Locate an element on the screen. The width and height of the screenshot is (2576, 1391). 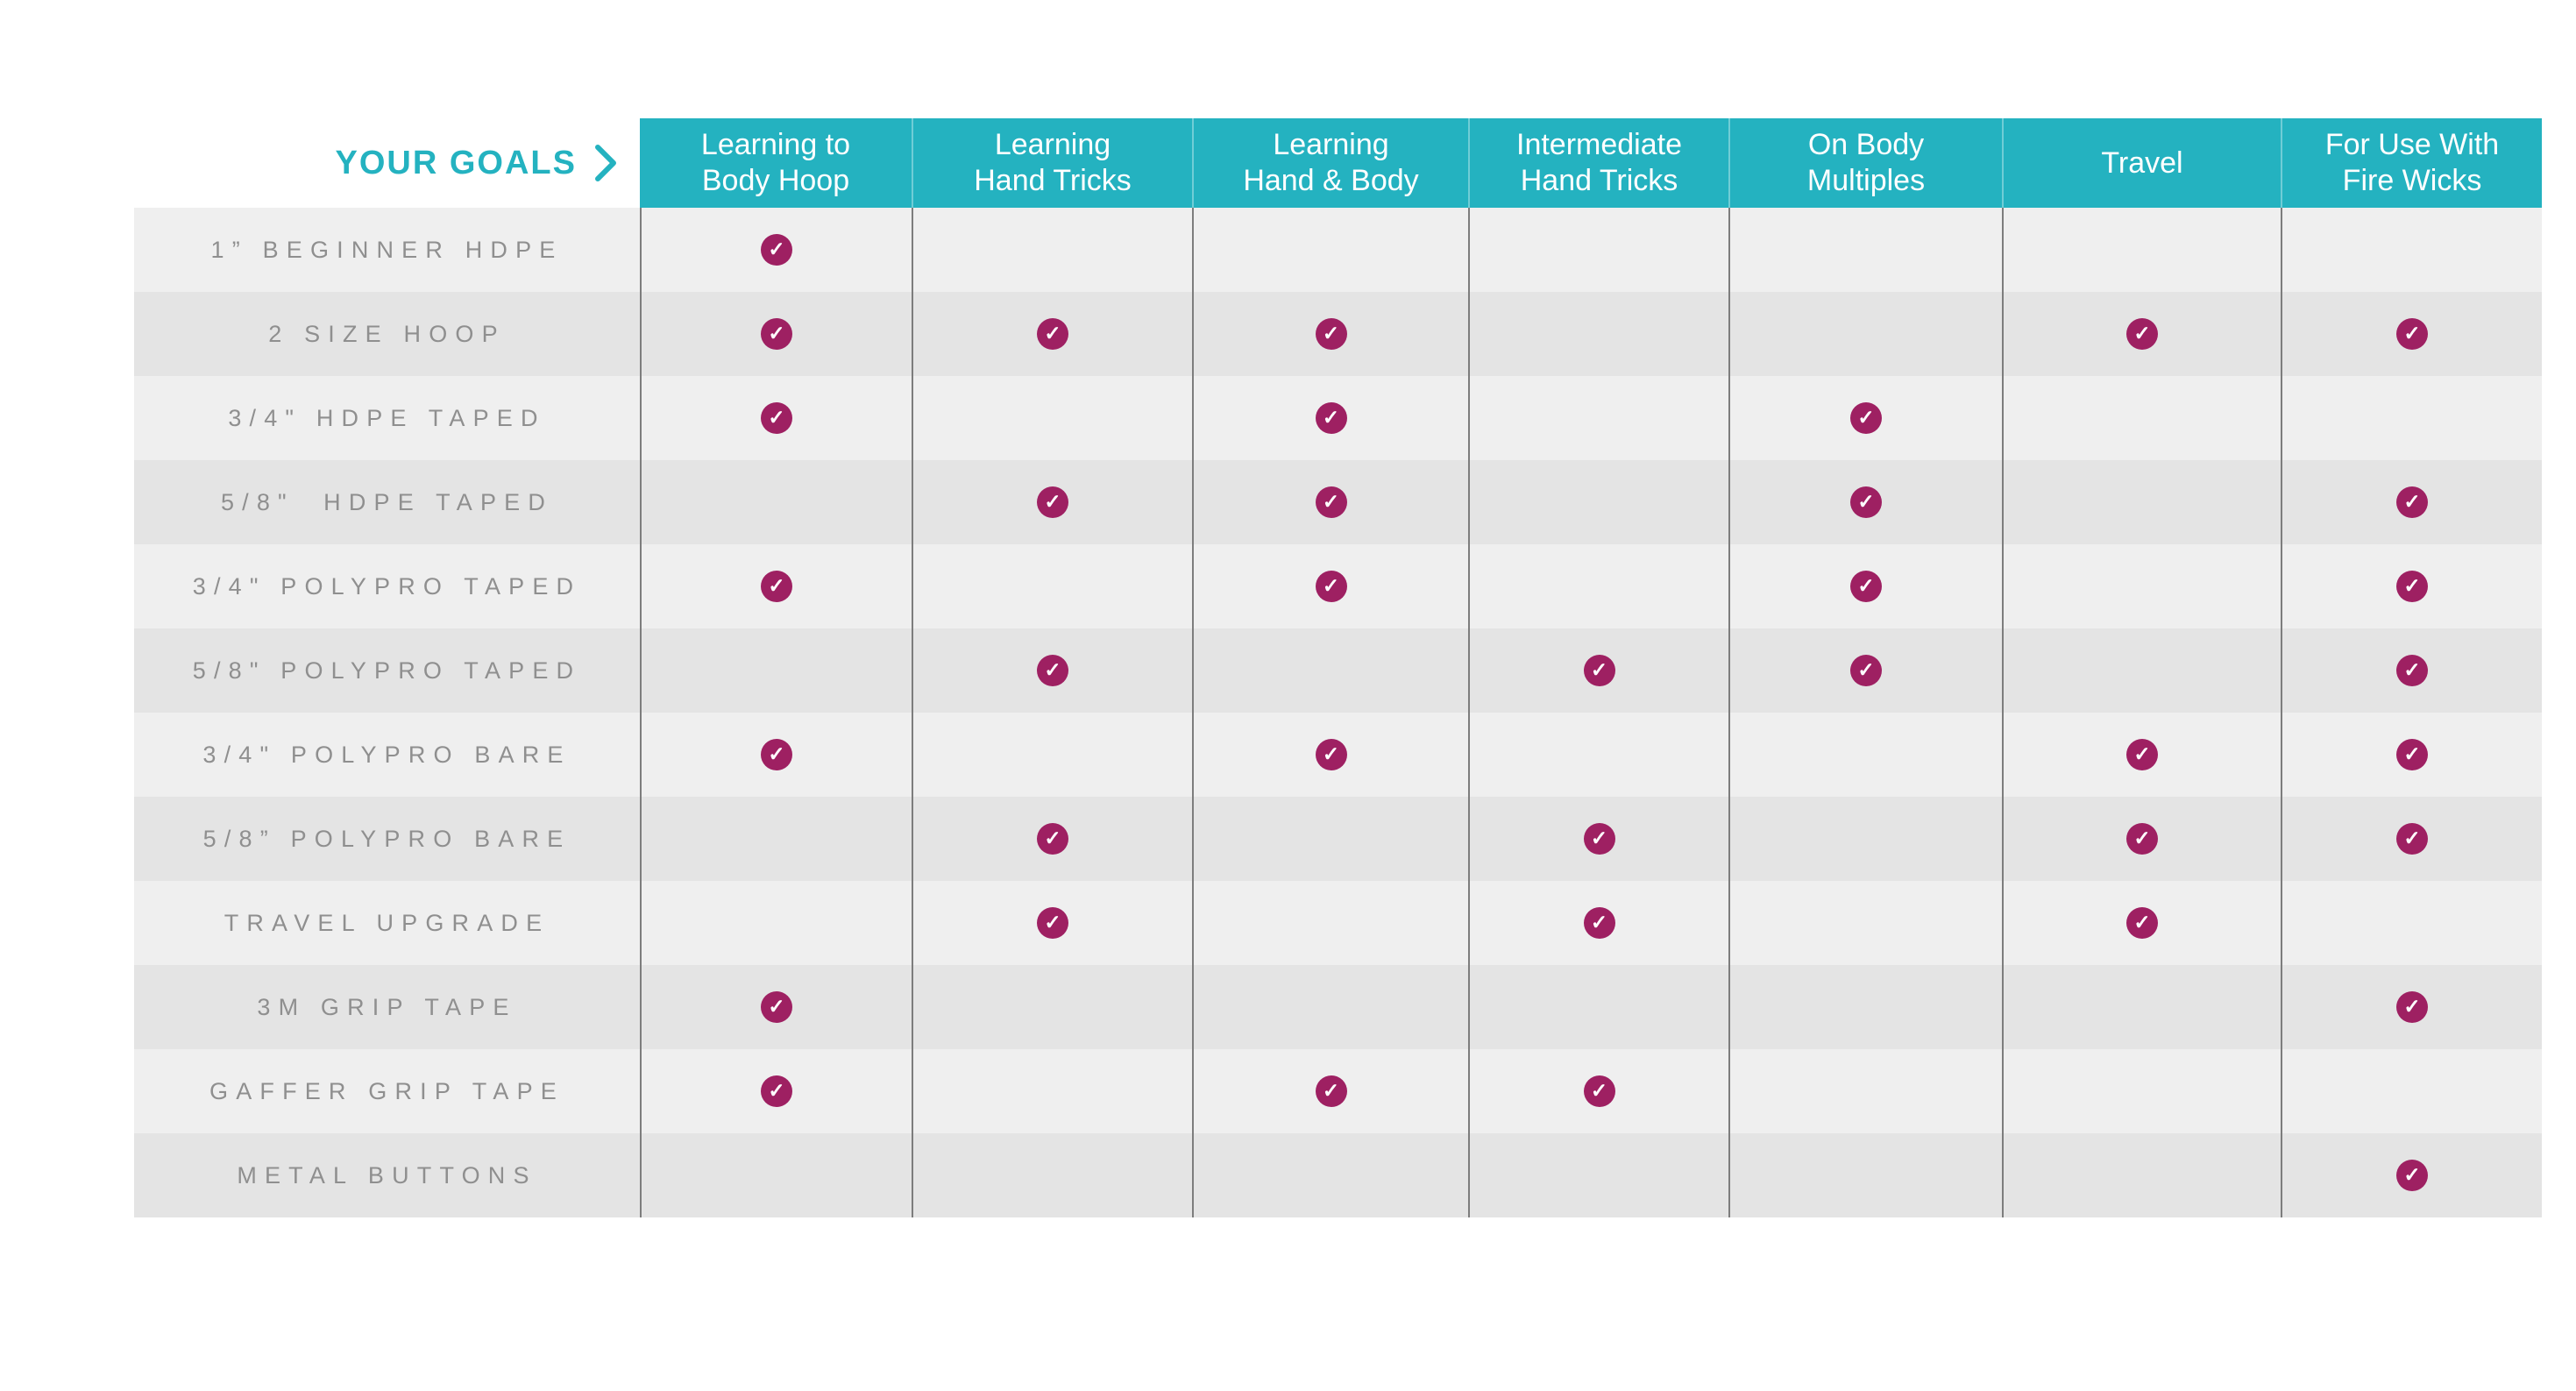
chevron-right-icon is located at coordinates (605, 163).